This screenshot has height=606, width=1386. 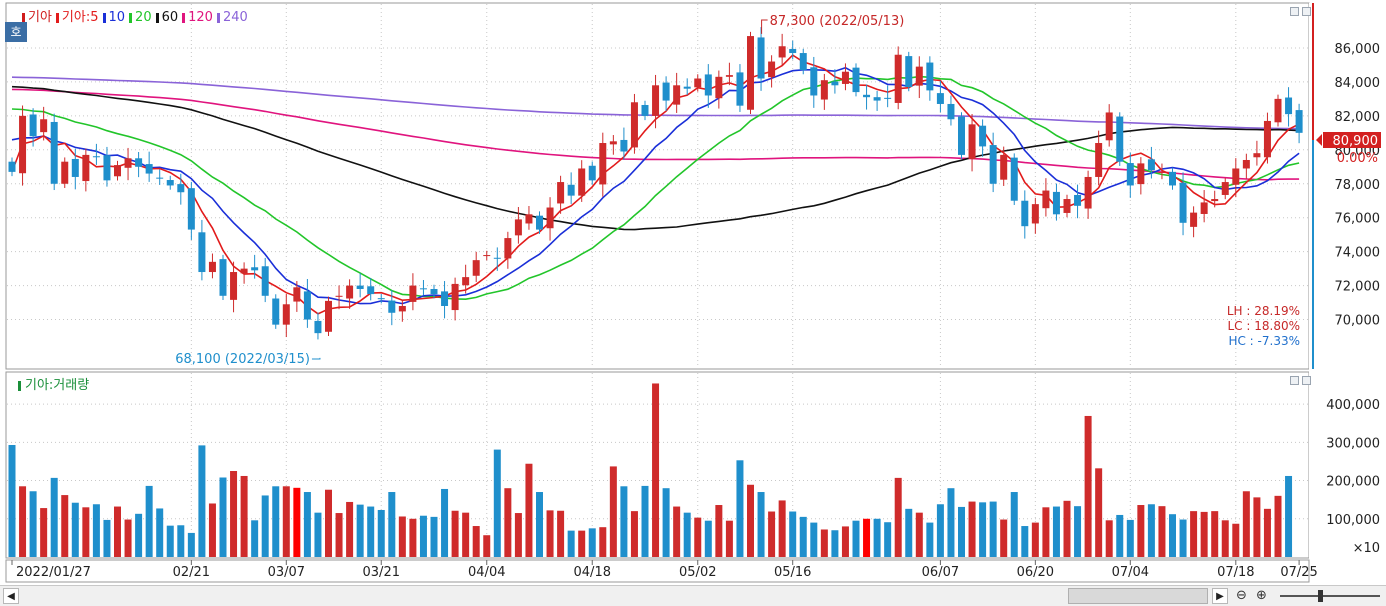 What do you see at coordinates (235, 17) in the screenshot?
I see `legend-label: 240` at bounding box center [235, 17].